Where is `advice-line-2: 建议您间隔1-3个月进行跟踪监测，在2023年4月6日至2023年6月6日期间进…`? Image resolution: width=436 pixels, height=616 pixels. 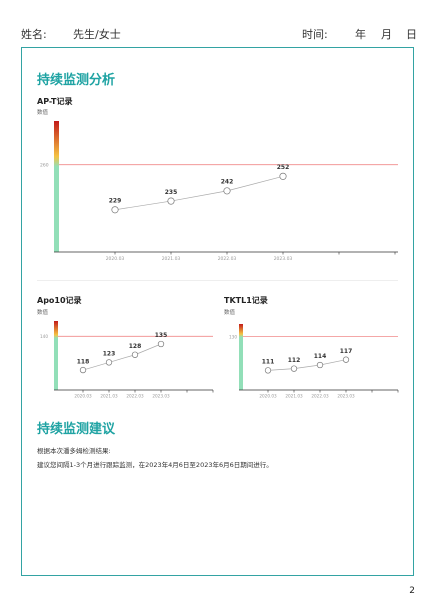 advice-line-2: 建议您间隔1-3个月进行跟踪监测，在2023年4月6日至2023年6月6日期间进… is located at coordinates (155, 465).